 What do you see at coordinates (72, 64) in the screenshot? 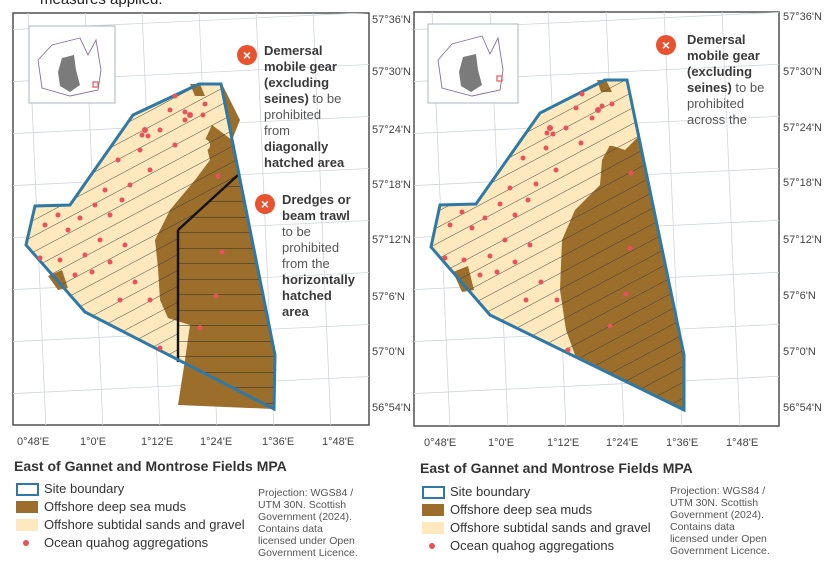
I see `left-inset-map` at bounding box center [72, 64].